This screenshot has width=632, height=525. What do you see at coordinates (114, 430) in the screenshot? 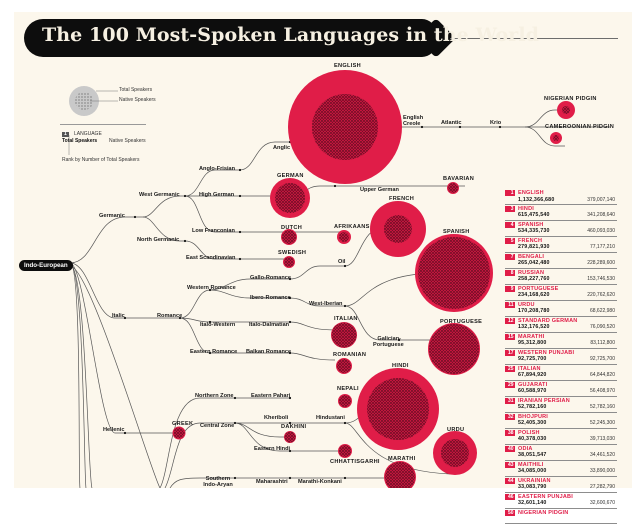
I see `branch-hellenic: Hellenic` at bounding box center [114, 430].